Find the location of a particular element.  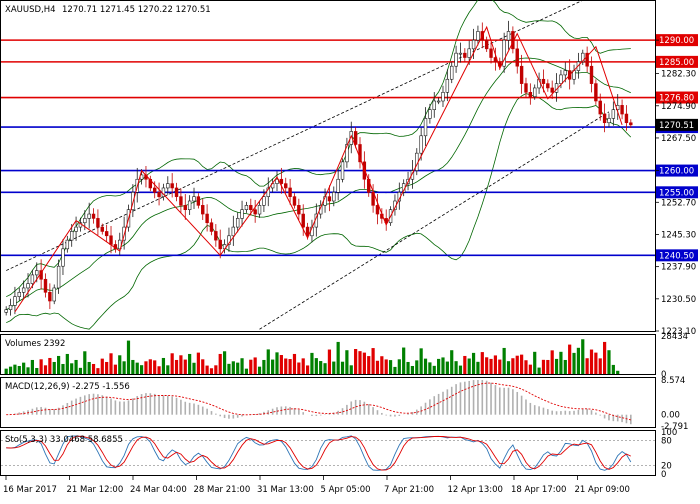

stoch-tick-label: 0 is located at coordinates (663, 475).